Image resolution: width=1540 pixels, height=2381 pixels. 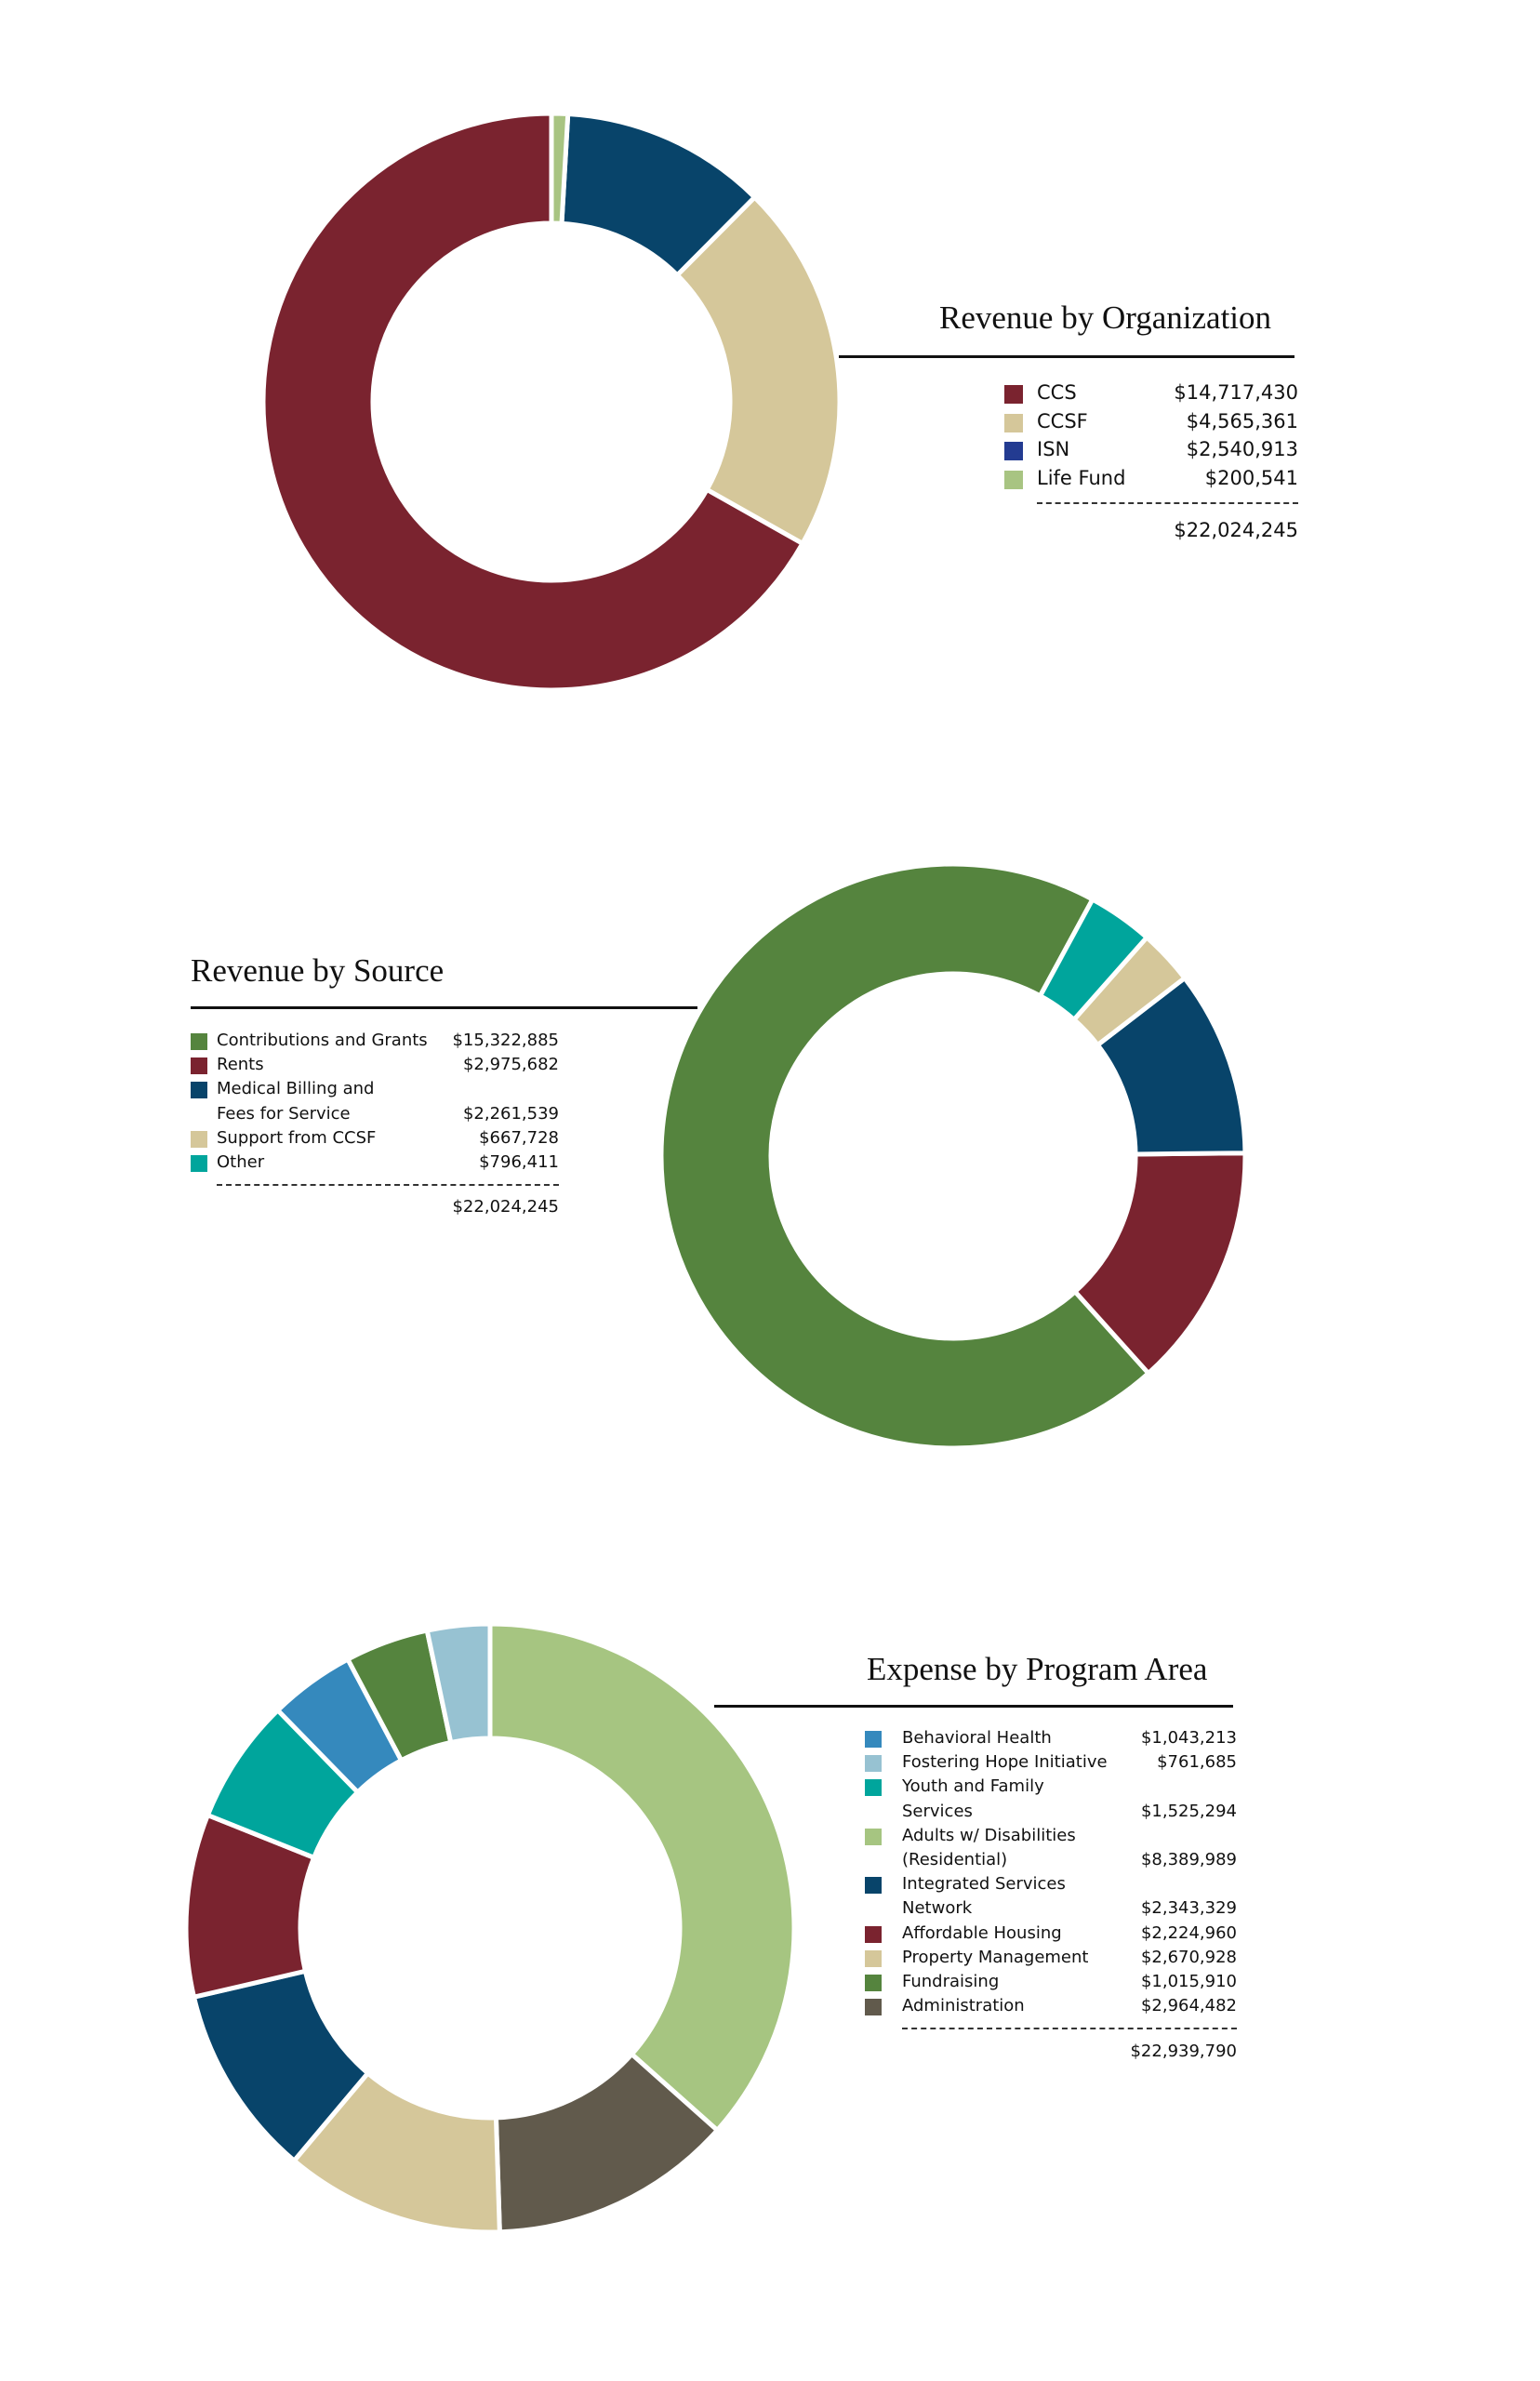 I want to click on legend-label-affordable-housing: Affordable Housing, so click(x=982, y=1932).